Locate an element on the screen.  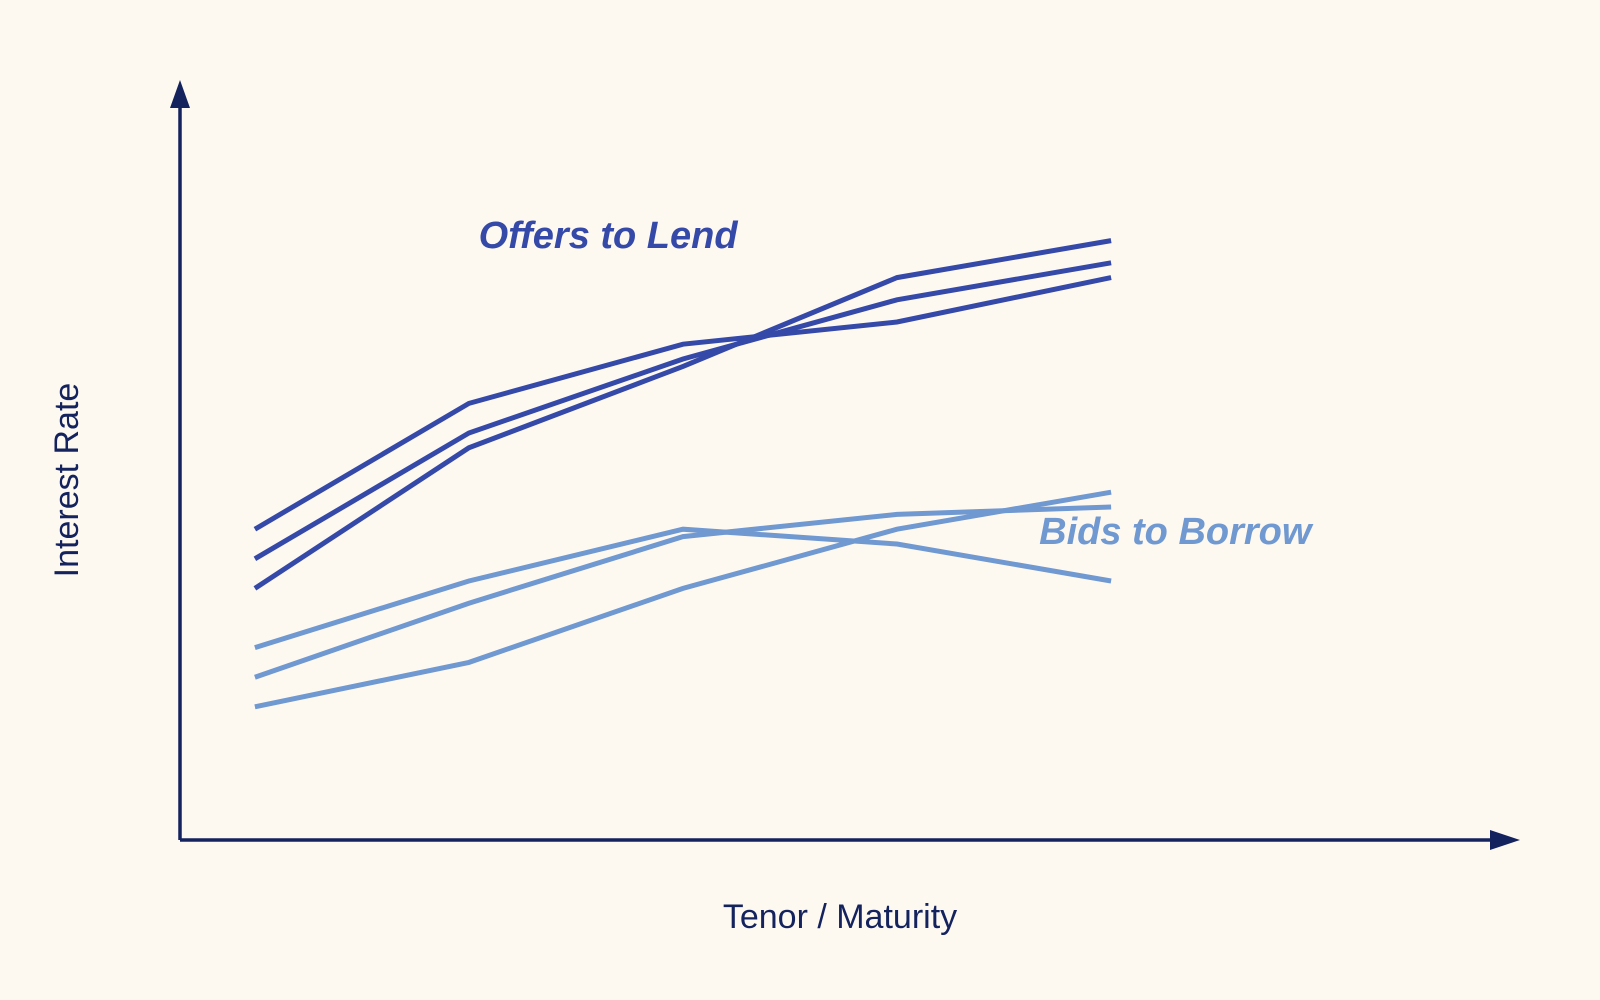
x-axis-arrowhead is located at coordinates (1505, 840).